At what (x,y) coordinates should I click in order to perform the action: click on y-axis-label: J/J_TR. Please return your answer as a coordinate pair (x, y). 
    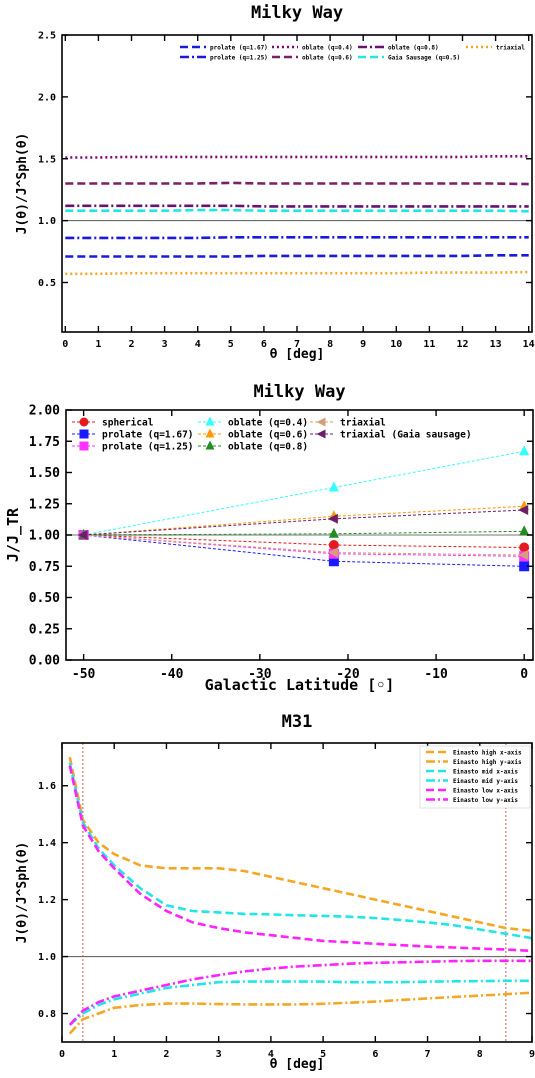
    Looking at the image, I should click on (13, 534).